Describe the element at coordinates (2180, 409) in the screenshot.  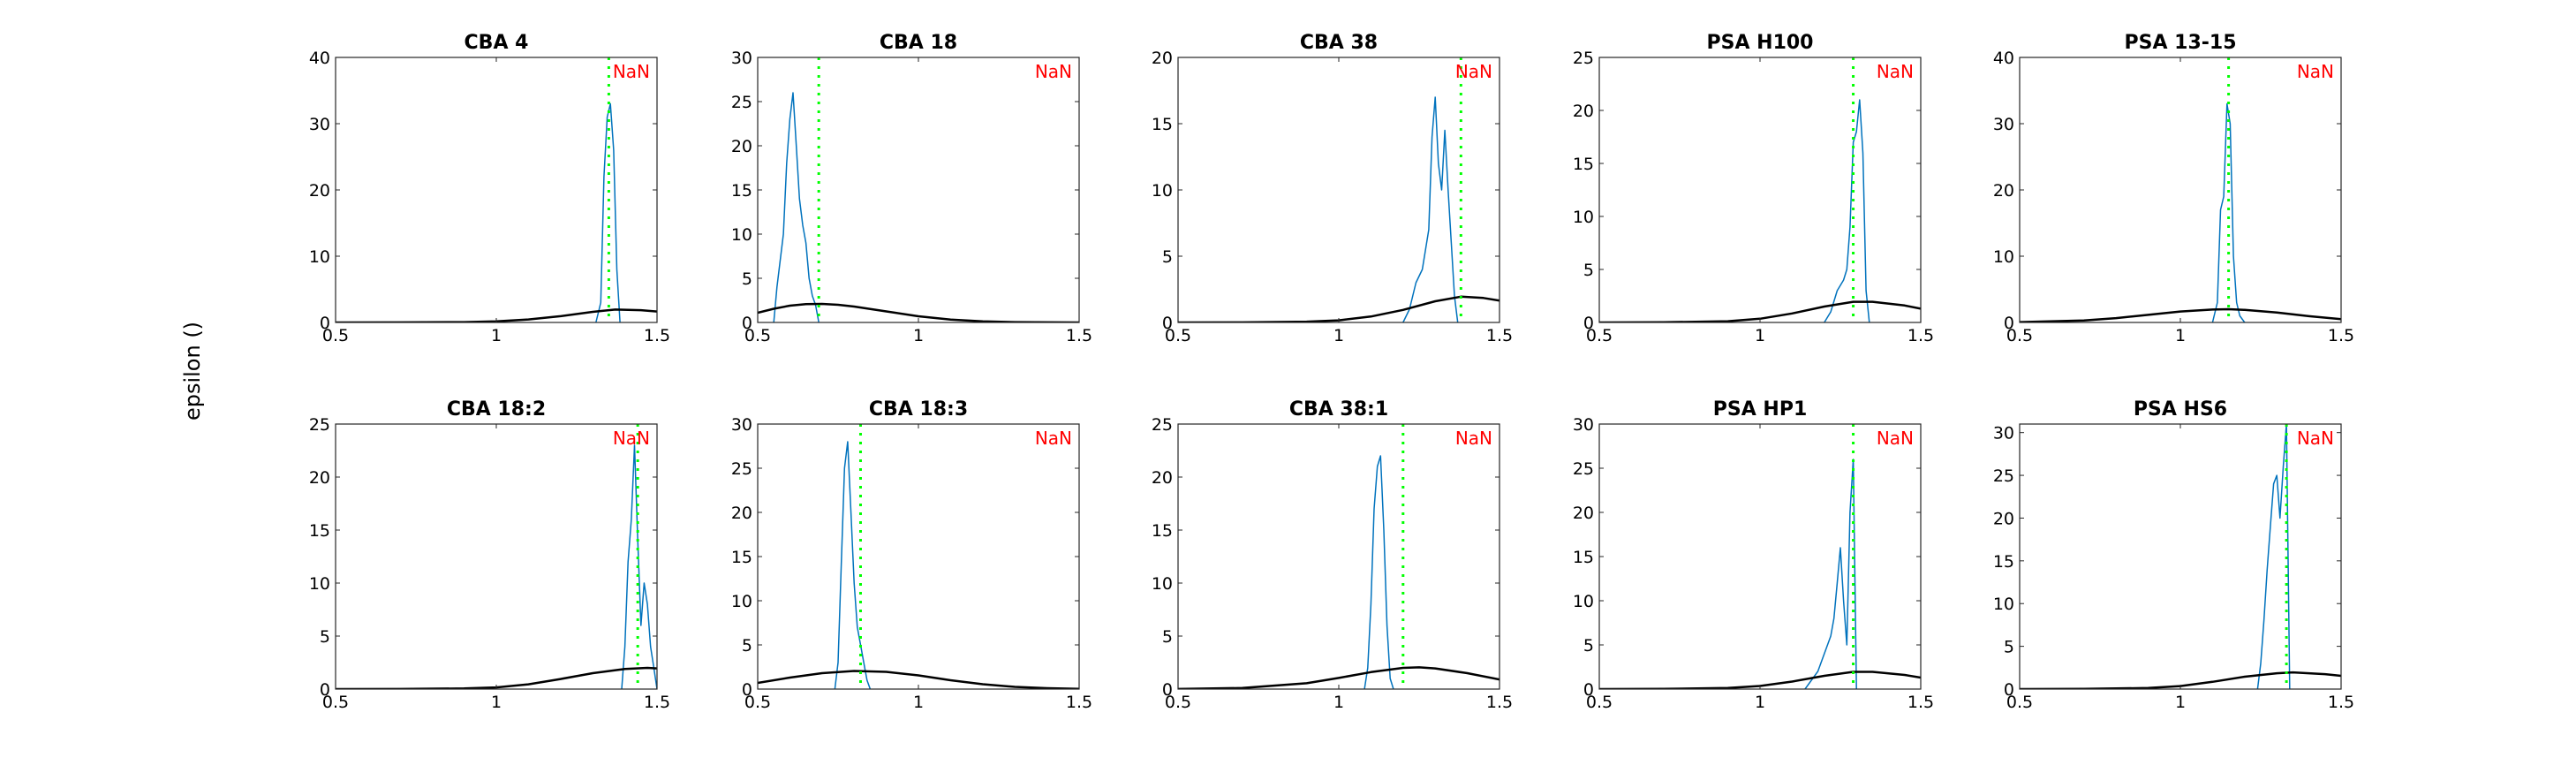
I see `subplot-title: PSA HS6` at that location.